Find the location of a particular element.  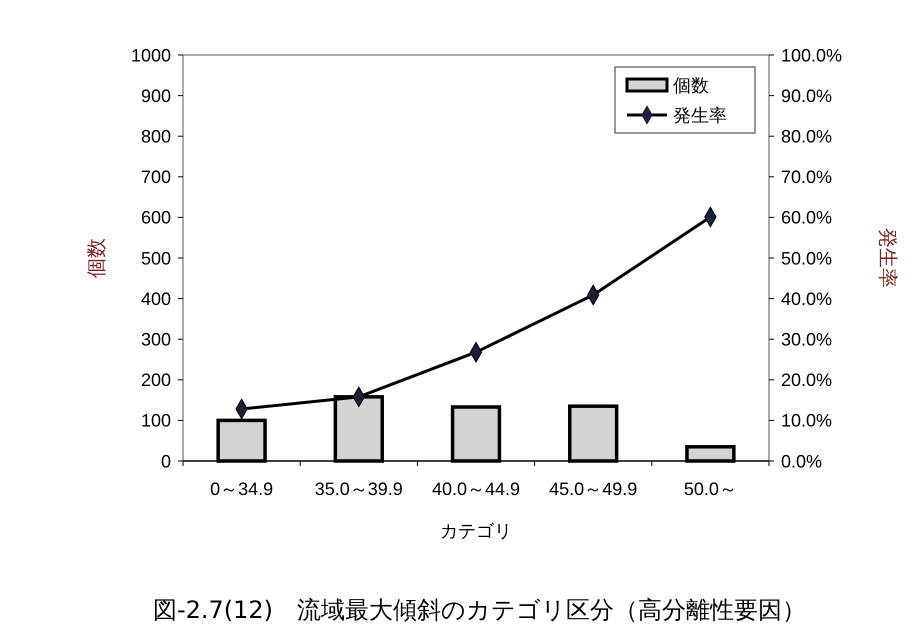

y2-tick-label: 50.0% is located at coordinates (806, 258).